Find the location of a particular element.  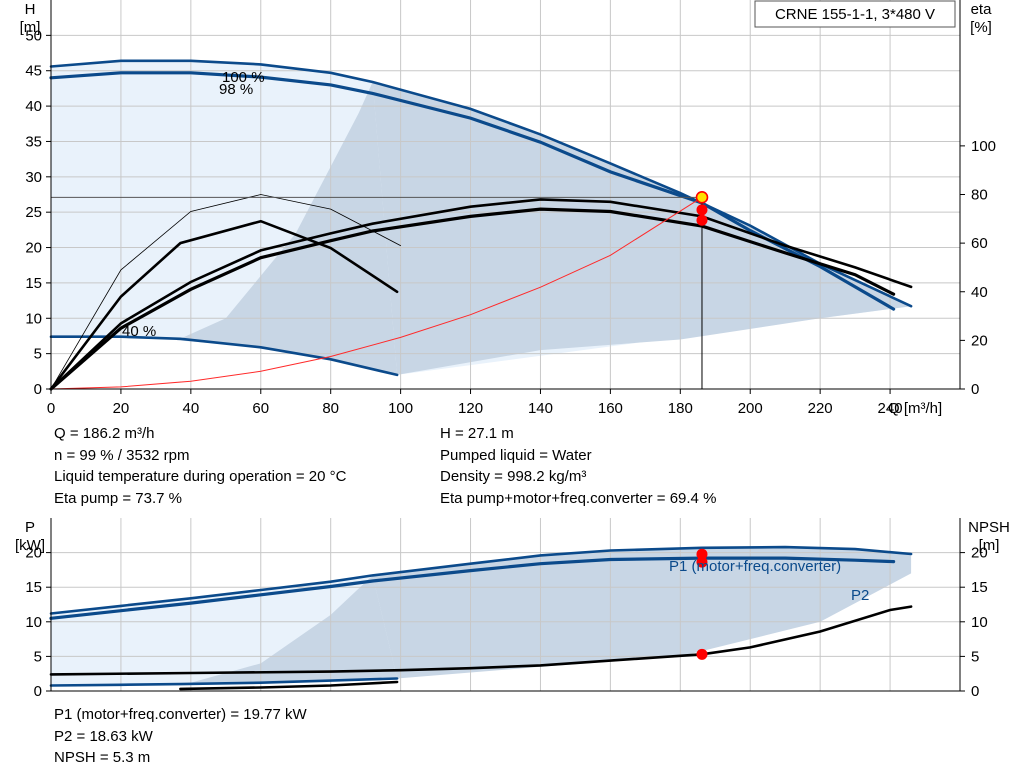

speed-label-40: 40 % is located at coordinates (139, 331).